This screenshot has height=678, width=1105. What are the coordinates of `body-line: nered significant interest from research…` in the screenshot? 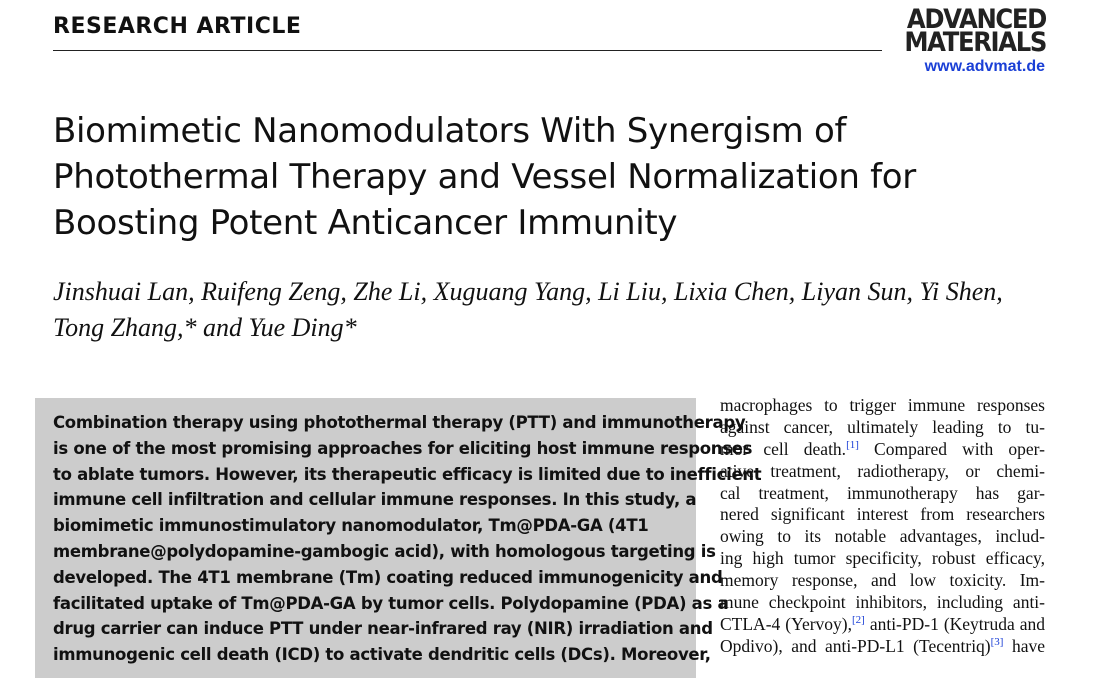 It's located at (882, 515).